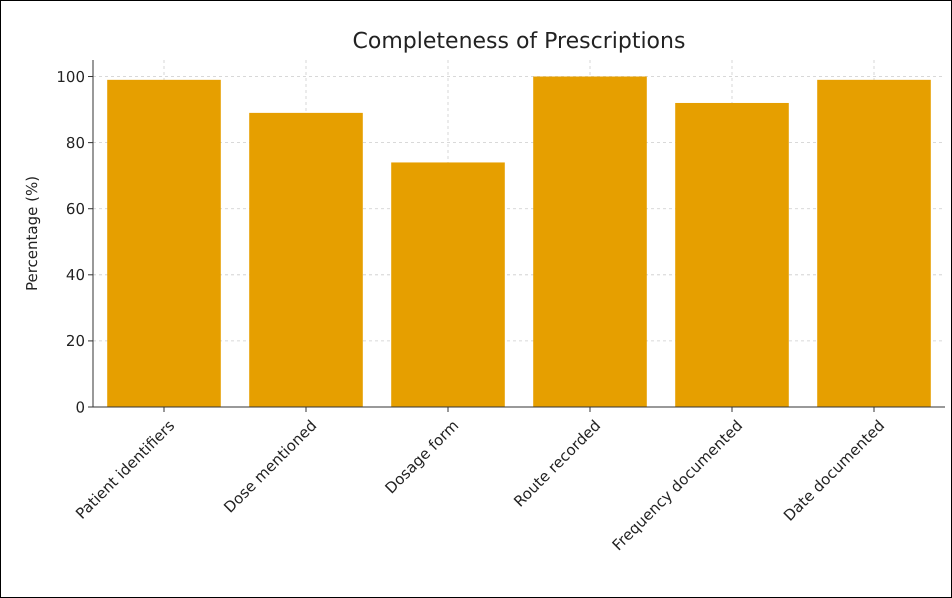  Describe the element at coordinates (75, 275) in the screenshot. I see `y-tick-label: 40` at that location.